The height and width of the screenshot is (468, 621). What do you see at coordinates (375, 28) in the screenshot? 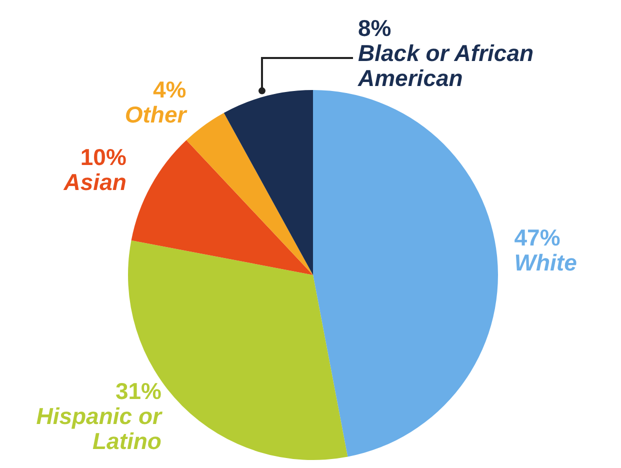
I see `data-label: 8%` at bounding box center [375, 28].